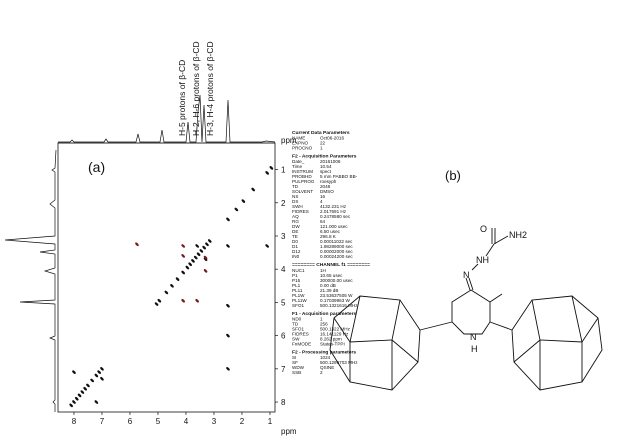 Image resolution: width=623 pixels, height=442 pixels. Describe the element at coordinates (321, 372) in the screenshot. I see `parameter-value: 2` at that location.